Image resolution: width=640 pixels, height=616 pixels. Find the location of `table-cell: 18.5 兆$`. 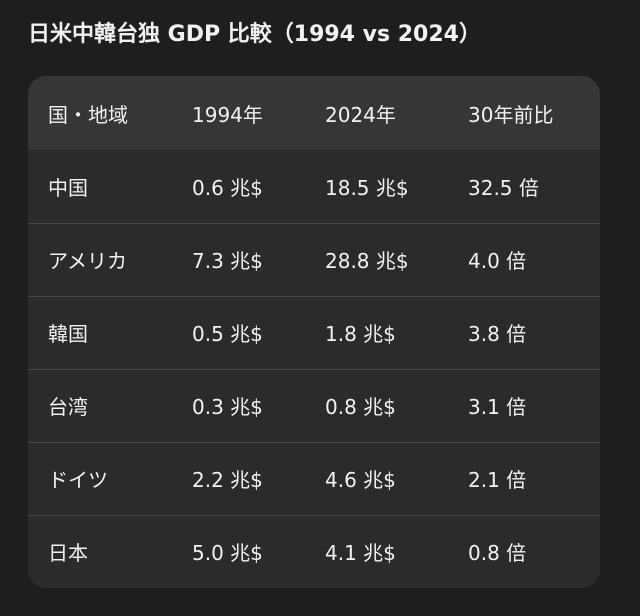

table-cell: 18.5 兆$ is located at coordinates (367, 187).